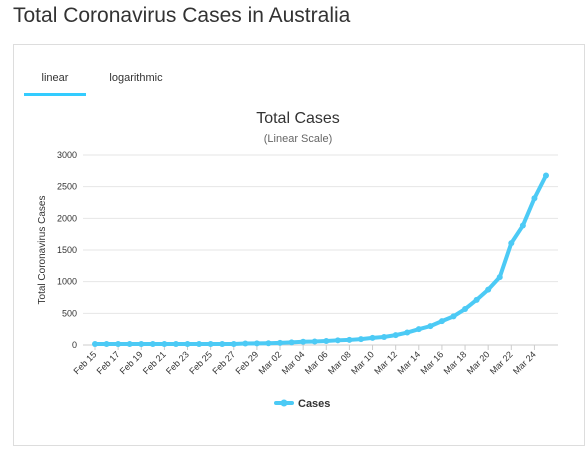  Describe the element at coordinates (298, 118) in the screenshot. I see `chart-title: Total Cases` at that location.